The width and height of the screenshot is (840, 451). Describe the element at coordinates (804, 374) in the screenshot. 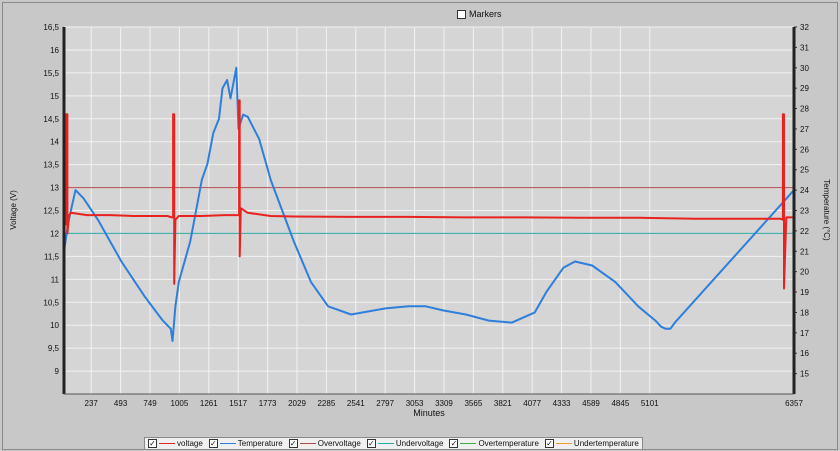

I see `y2-tick-label: 15` at that location.